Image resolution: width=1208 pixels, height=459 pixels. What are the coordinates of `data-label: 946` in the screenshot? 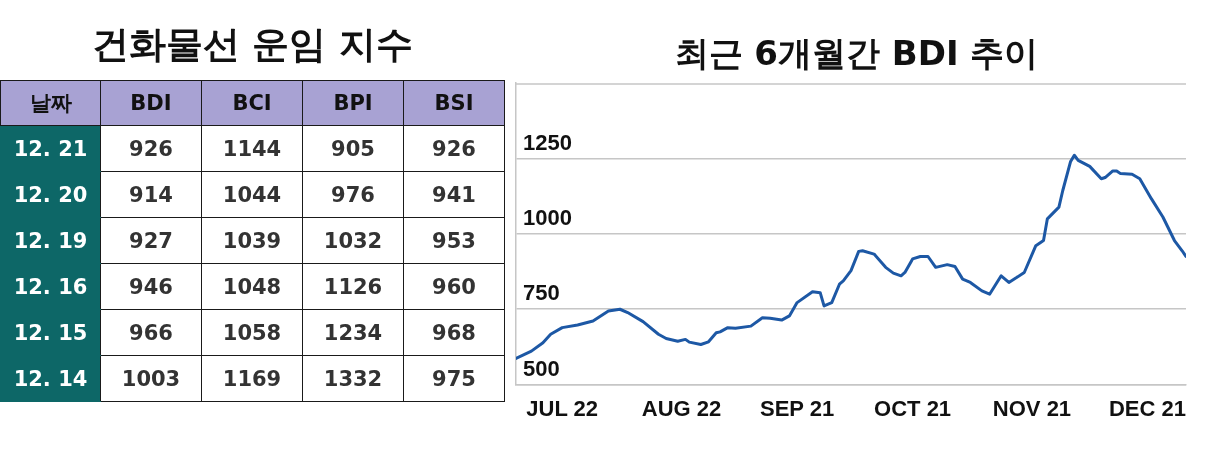 It's located at (151, 286).